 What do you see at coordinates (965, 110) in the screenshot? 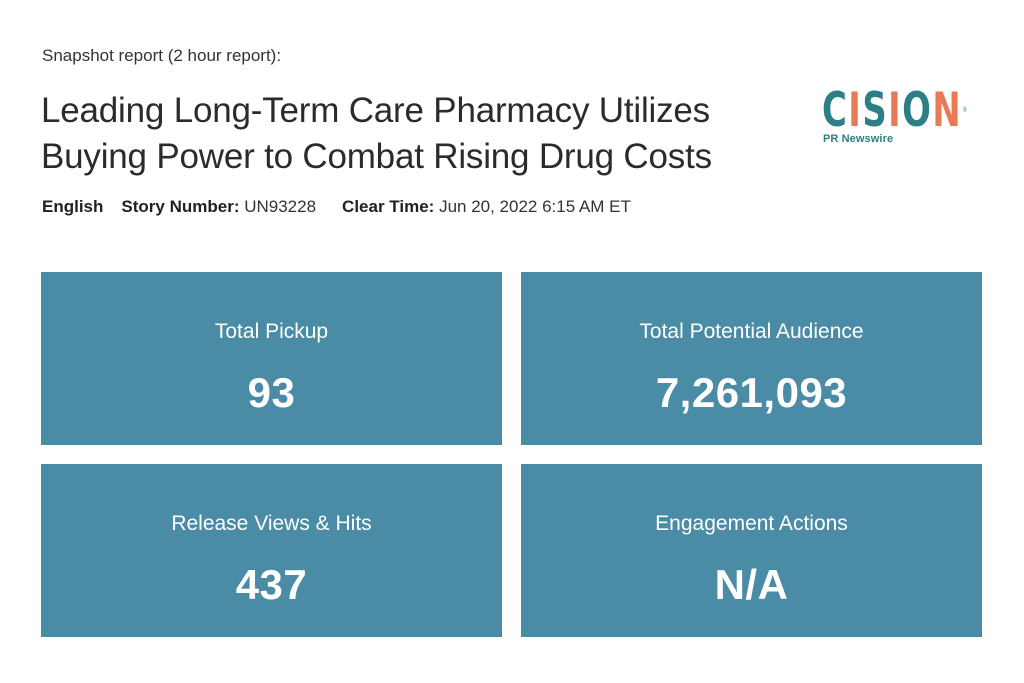
I see `registered-mark: ®` at bounding box center [965, 110].